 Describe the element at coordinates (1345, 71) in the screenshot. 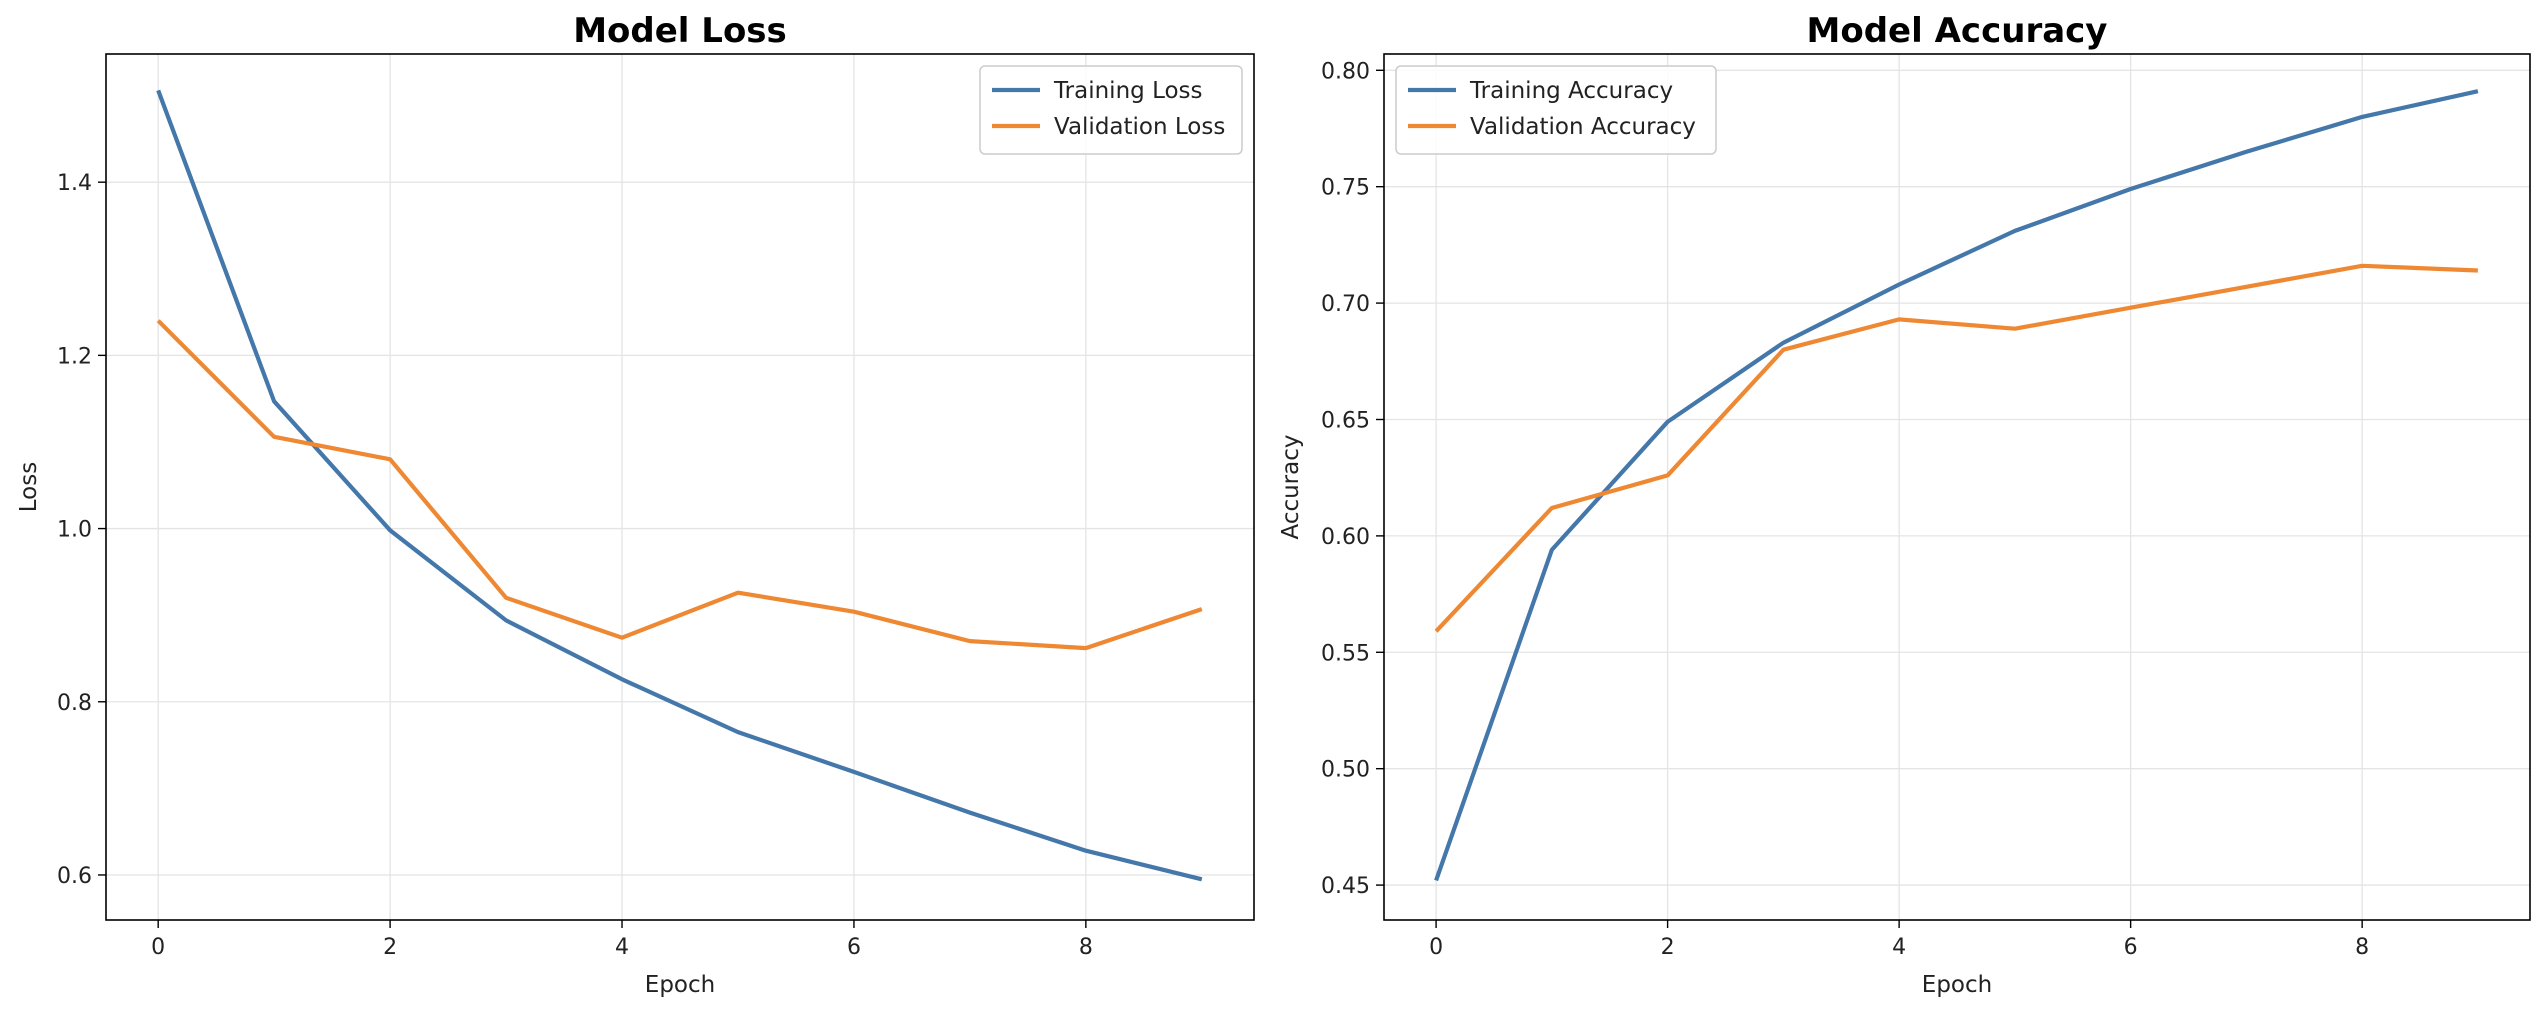

I see `y-tick-label: 0.80` at that location.